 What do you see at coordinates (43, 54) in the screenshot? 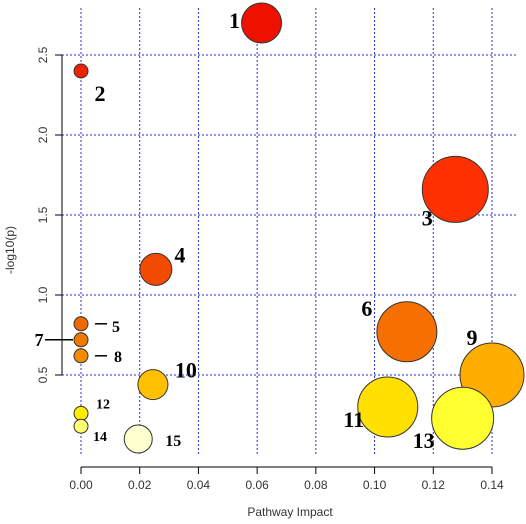
I see `y-tick-label: 2.5` at bounding box center [43, 54].